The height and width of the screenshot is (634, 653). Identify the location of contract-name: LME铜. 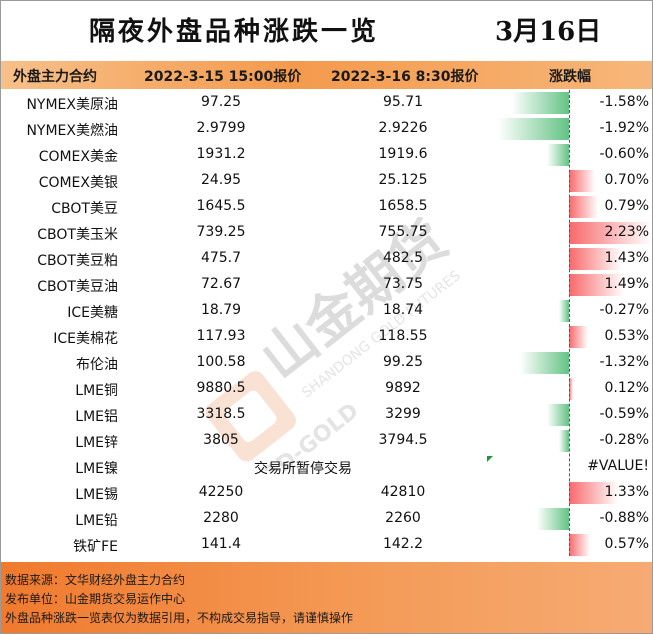
(96, 391).